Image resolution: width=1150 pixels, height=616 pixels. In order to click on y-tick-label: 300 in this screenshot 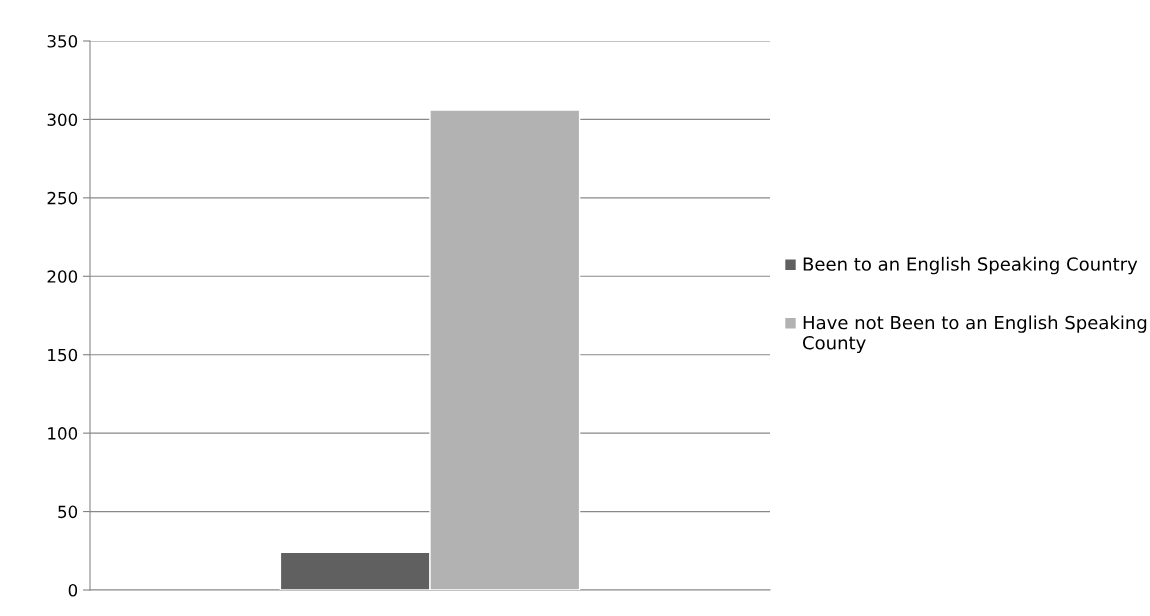, I will do `click(62, 119)`.